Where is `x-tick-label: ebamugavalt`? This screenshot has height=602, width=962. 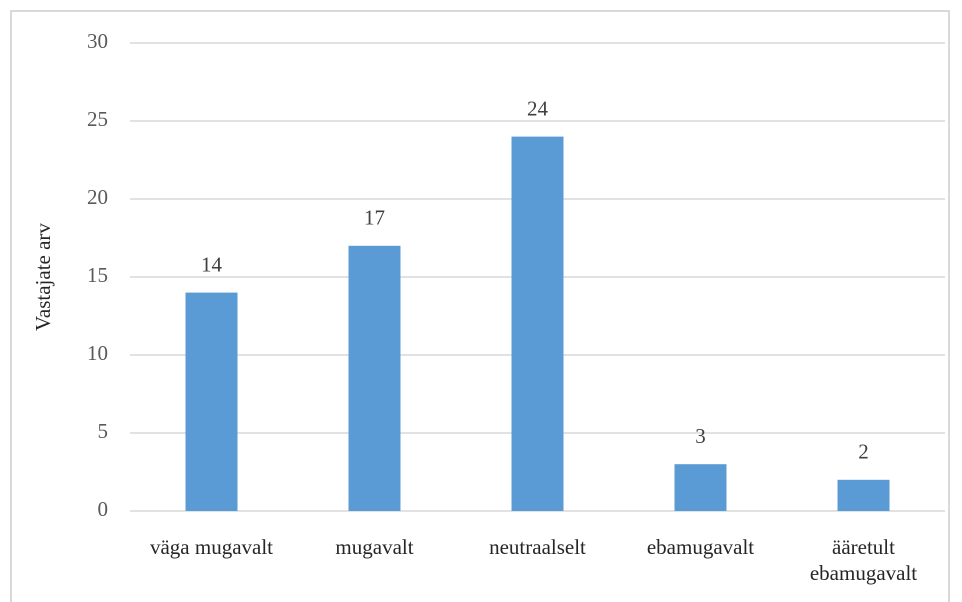
x-tick-label: ebamugavalt is located at coordinates (700, 547).